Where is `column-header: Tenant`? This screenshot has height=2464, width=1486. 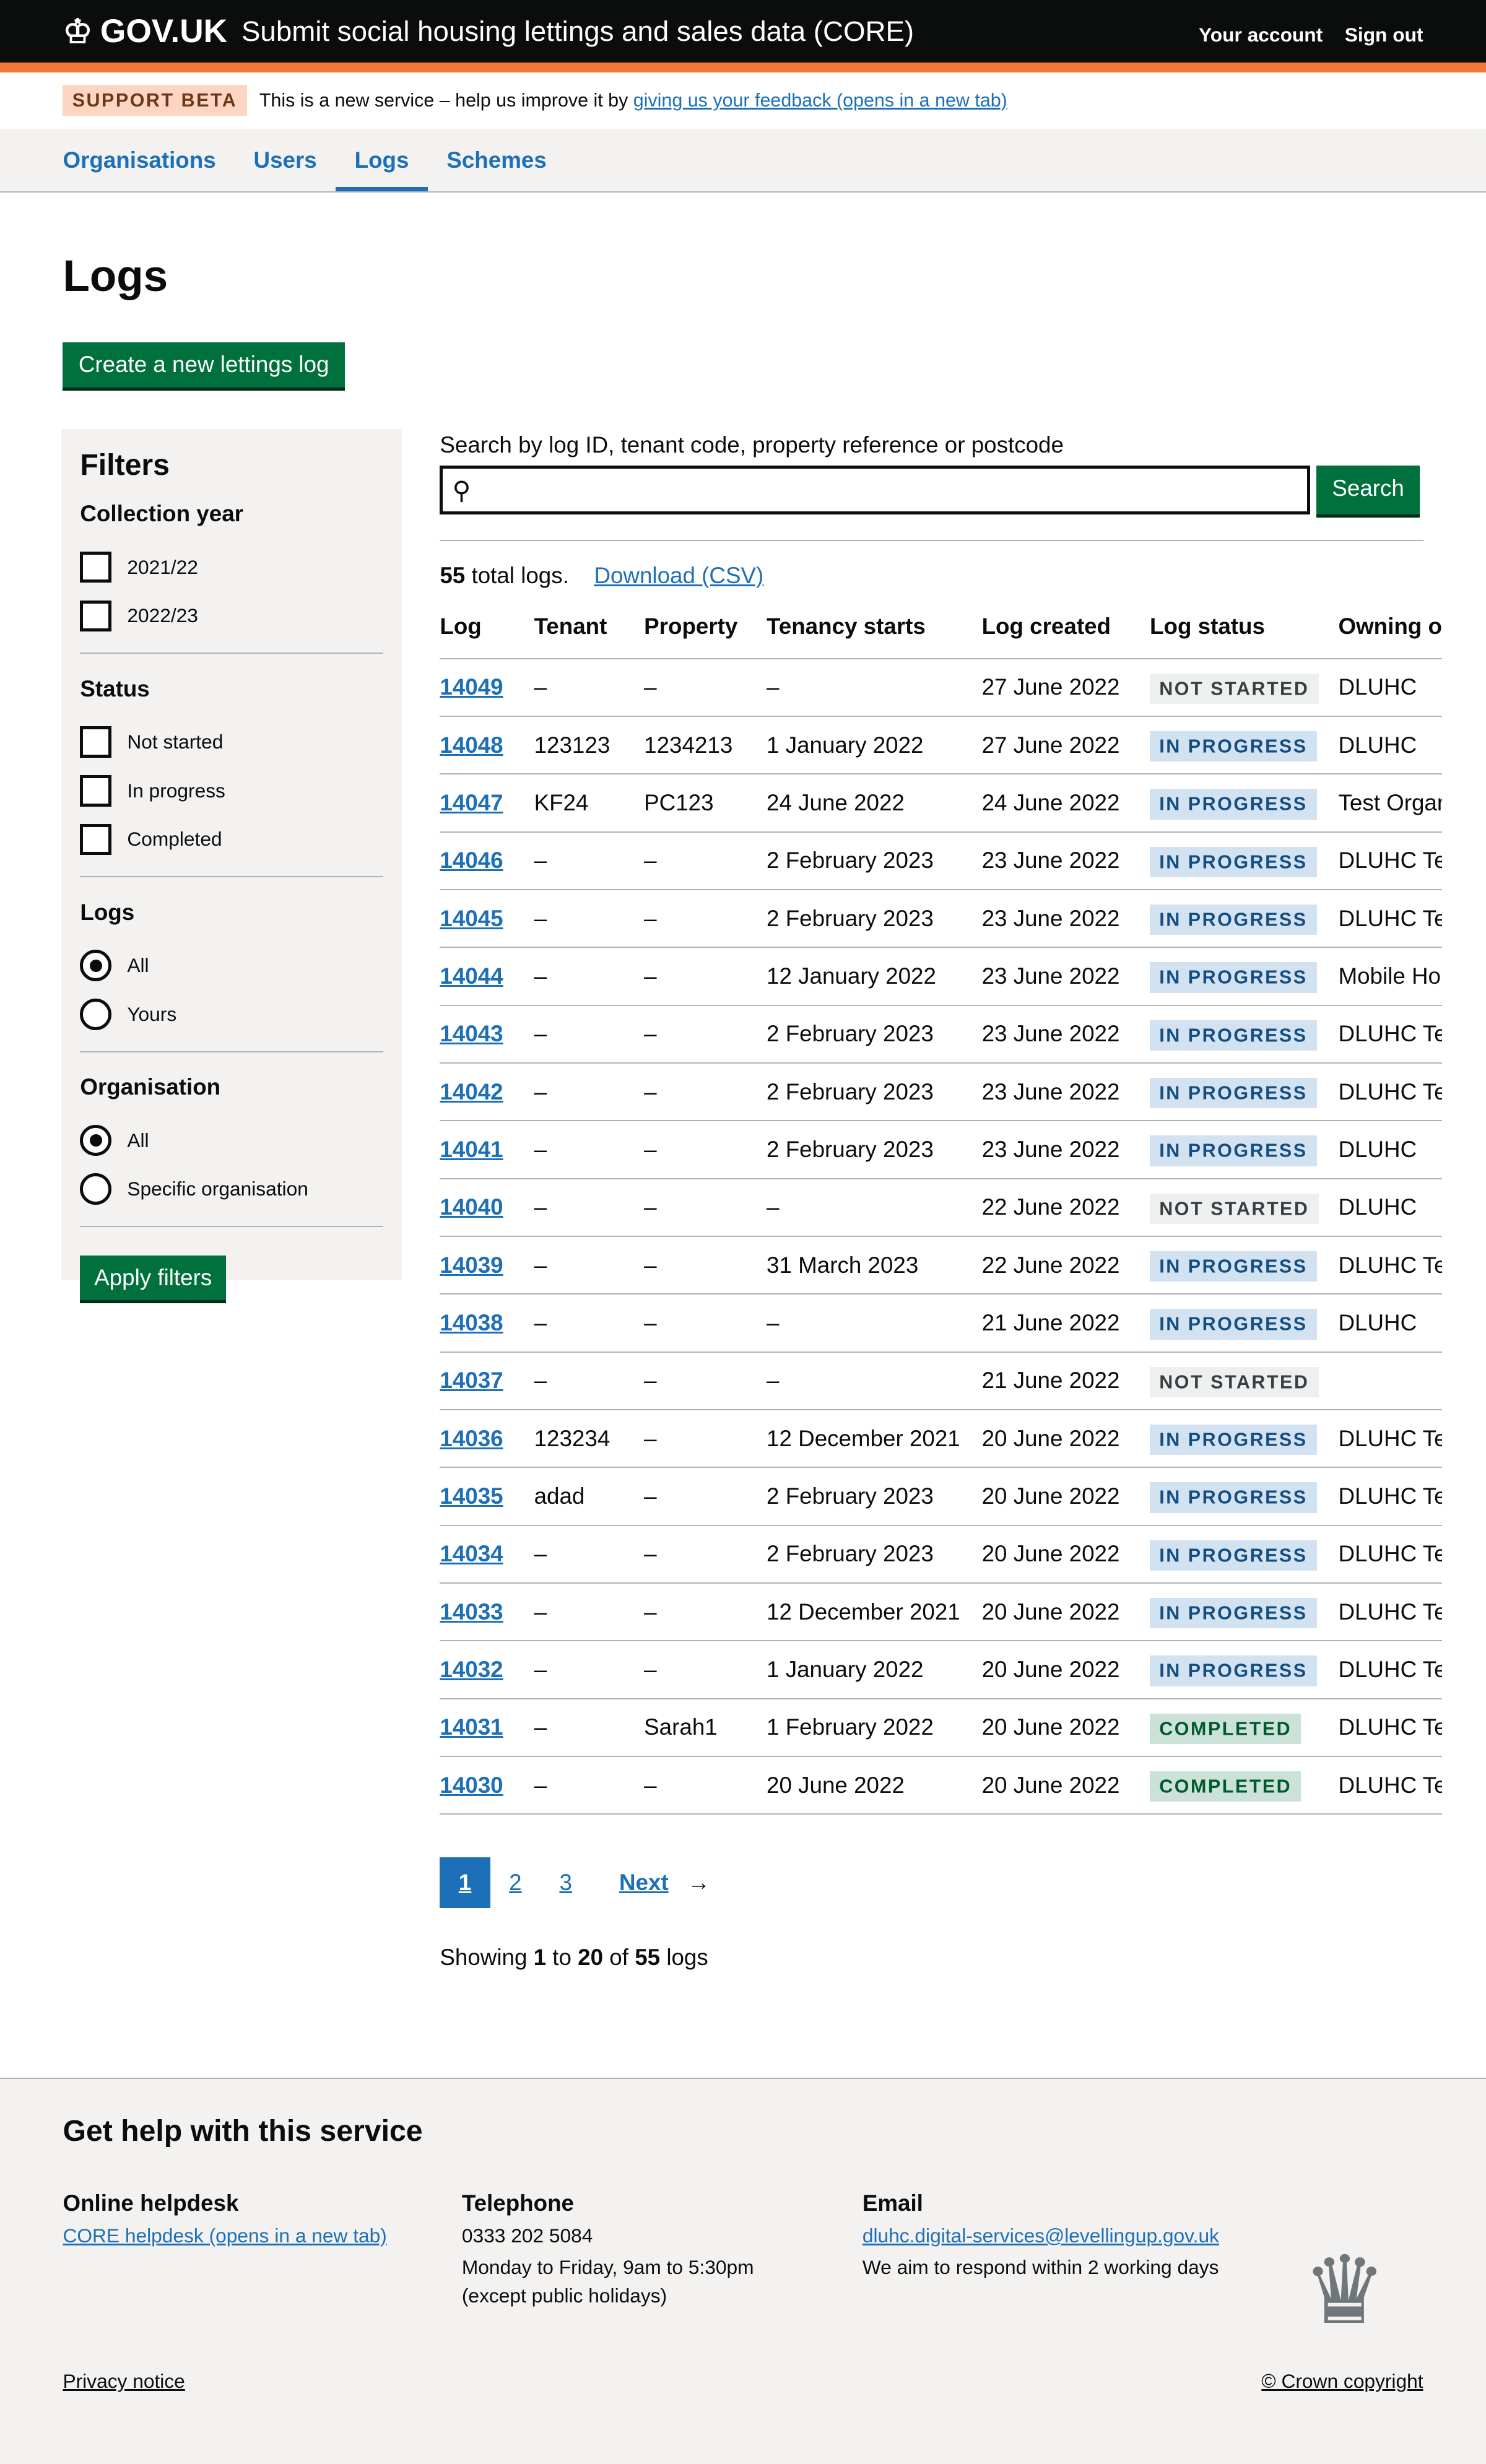
column-header: Tenant is located at coordinates (570, 626).